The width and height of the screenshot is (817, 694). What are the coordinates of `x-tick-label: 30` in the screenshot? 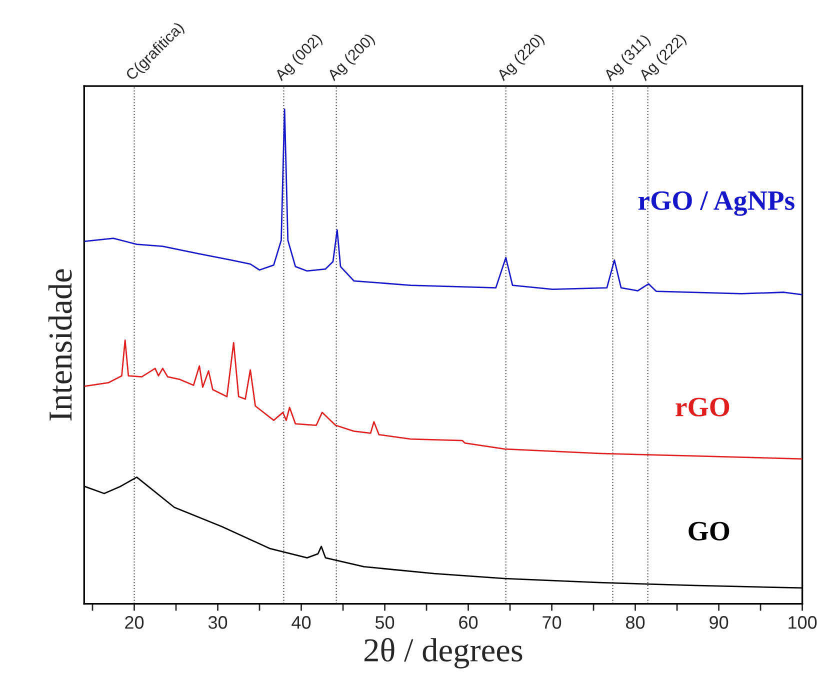 It's located at (218, 622).